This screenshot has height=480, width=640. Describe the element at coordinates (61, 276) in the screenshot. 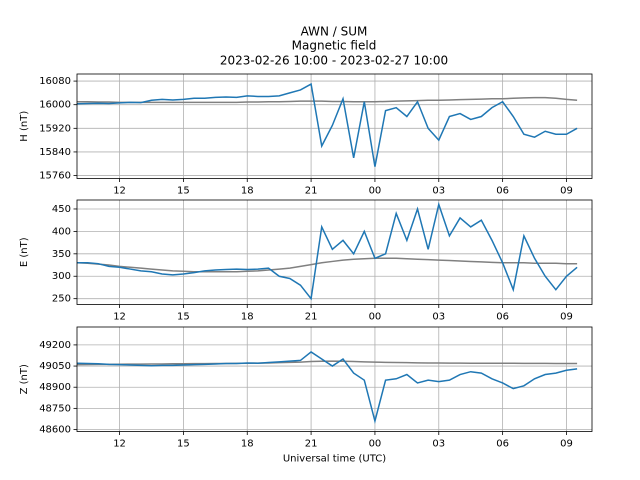

I see `y-tick-label: 300` at that location.